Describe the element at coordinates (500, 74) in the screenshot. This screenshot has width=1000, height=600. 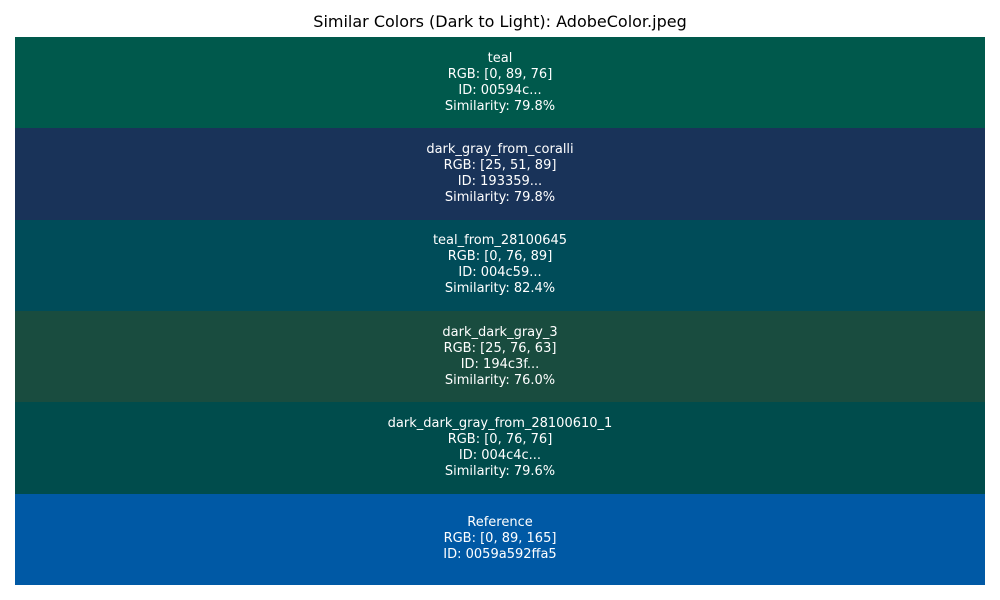
I see `swatch-rgb: RGB: [0, 89, 76]` at that location.